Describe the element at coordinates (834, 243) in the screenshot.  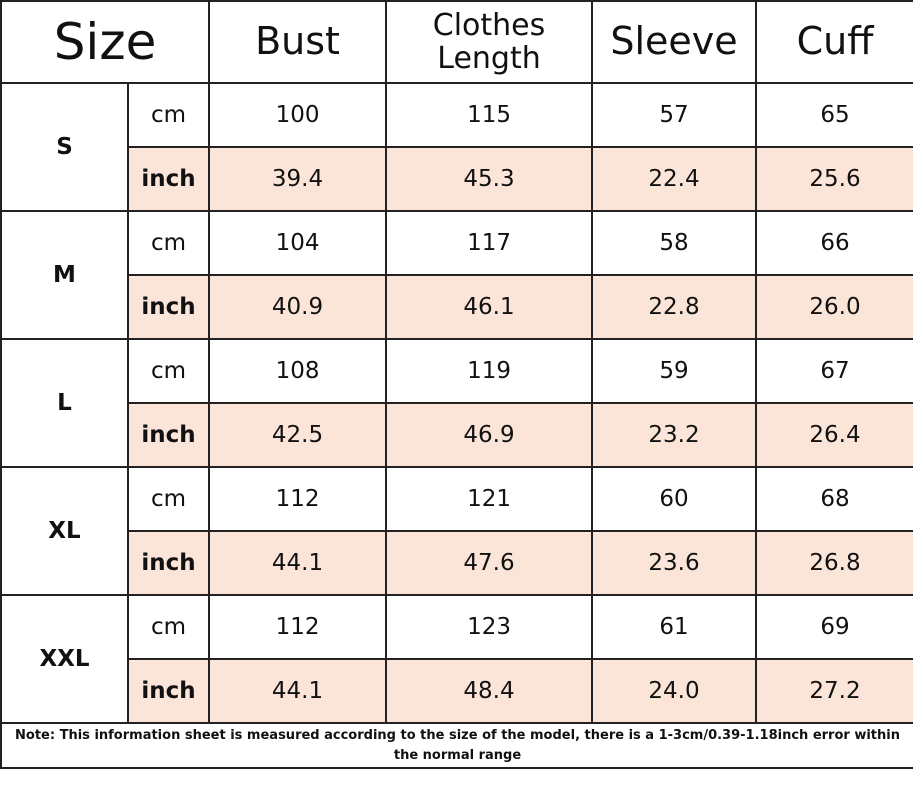
I see `value-cell: 66` at that location.